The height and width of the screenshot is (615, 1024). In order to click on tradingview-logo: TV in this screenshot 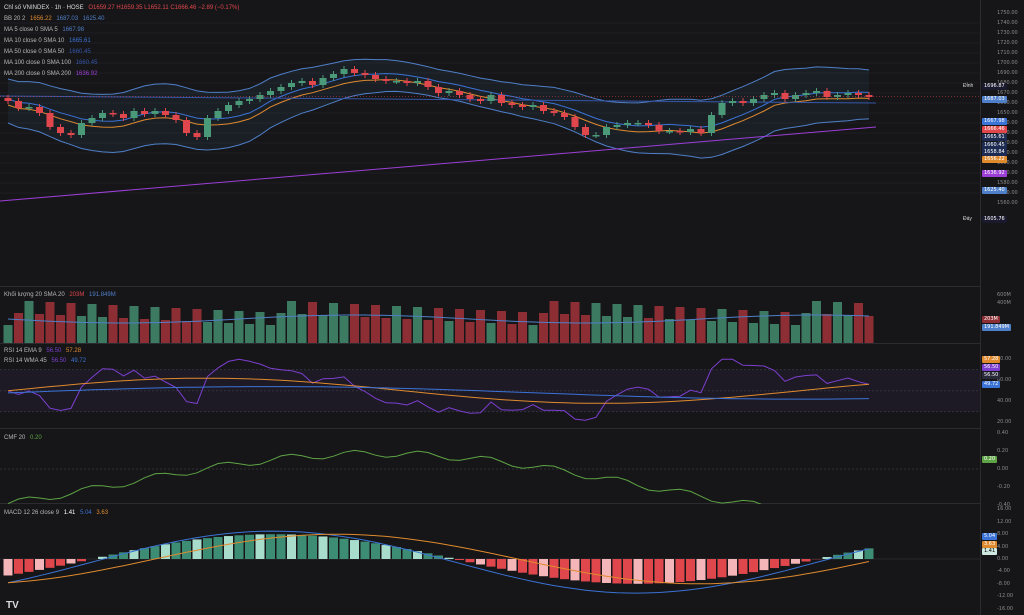, I will do `click(12, 605)`.